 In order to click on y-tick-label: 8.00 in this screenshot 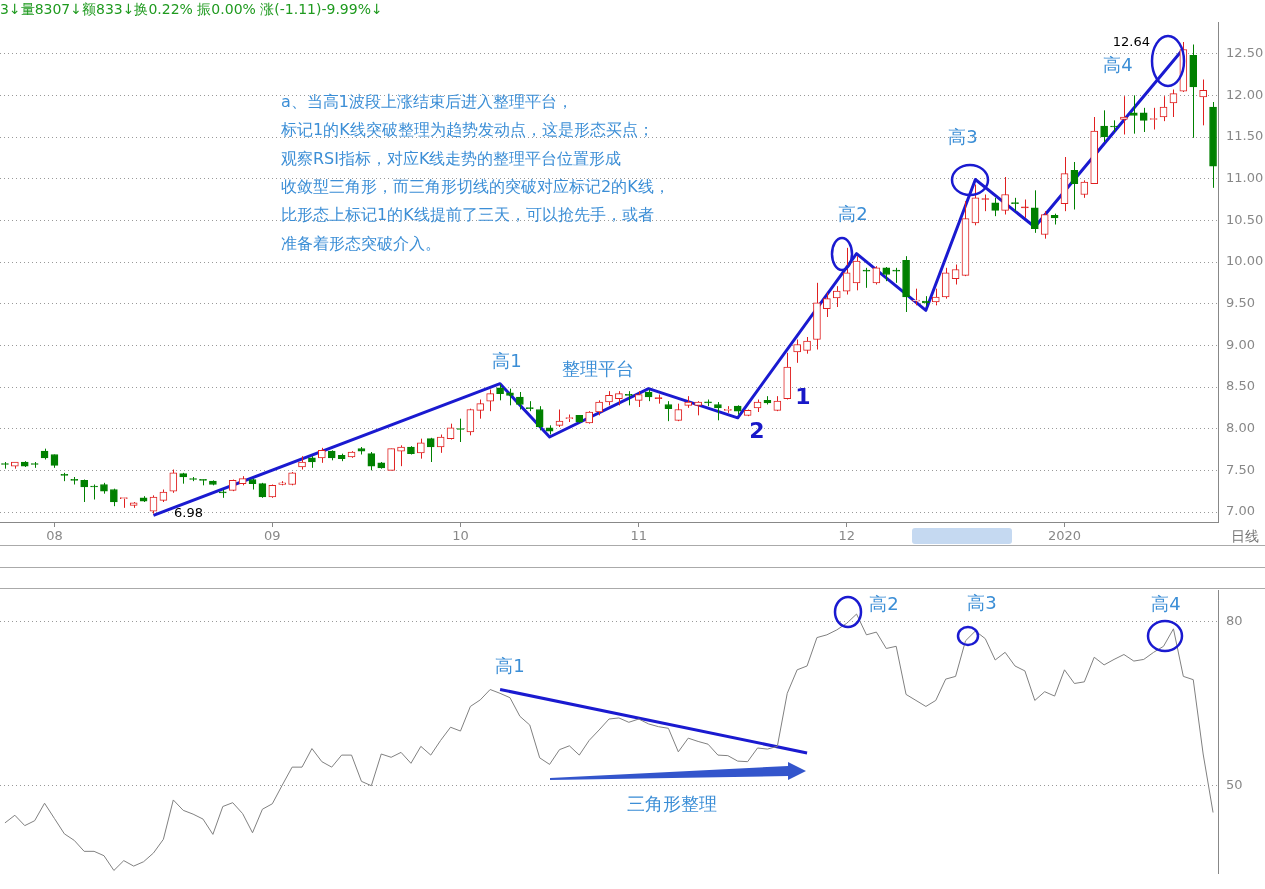, I will do `click(1240, 428)`.